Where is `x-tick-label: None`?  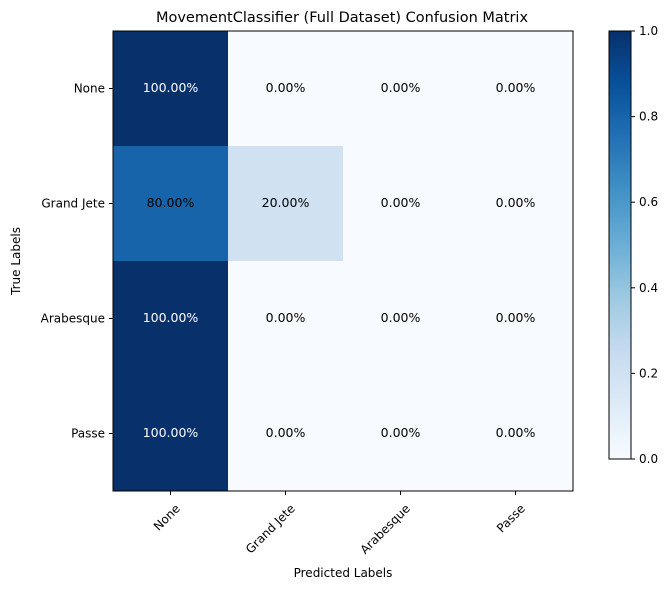
x-tick-label: None is located at coordinates (167, 517).